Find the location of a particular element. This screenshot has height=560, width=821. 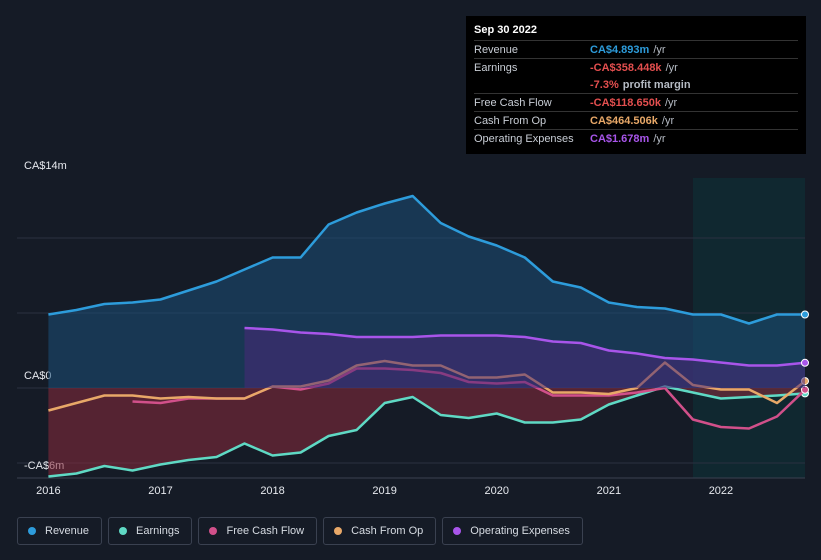

tooltip-label: Free Cash Flow is located at coordinates (513, 102).